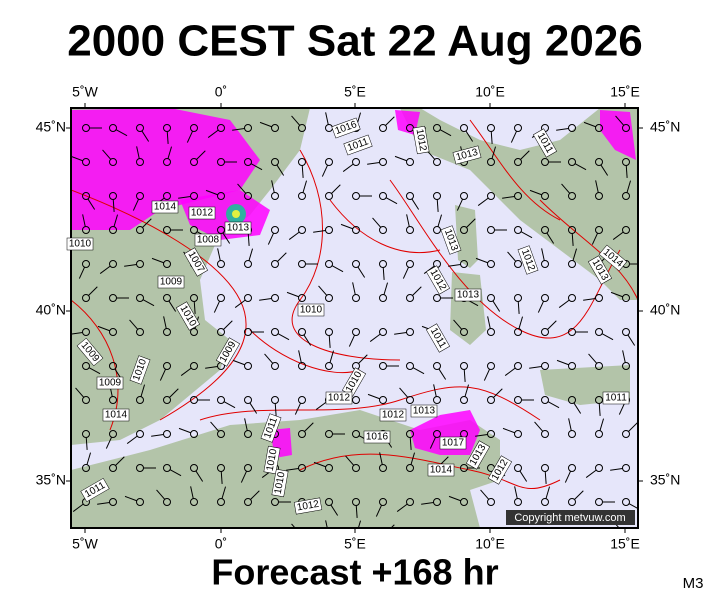  Describe the element at coordinates (355, 544) in the screenshot. I see `lon-label-bottom: 5˚E` at that location.